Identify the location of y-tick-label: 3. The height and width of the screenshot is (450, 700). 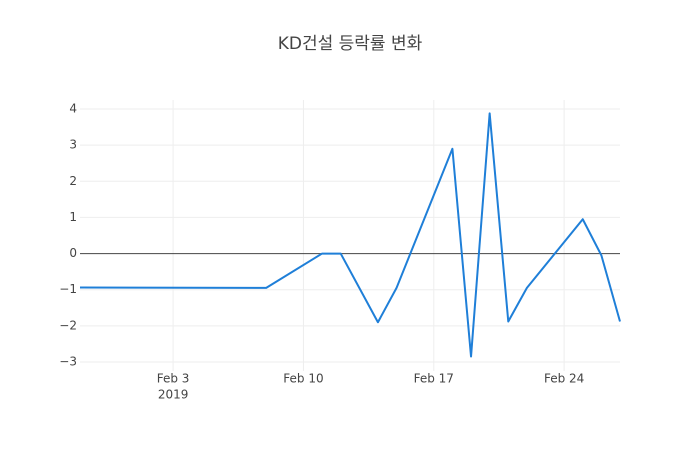
(73, 145).